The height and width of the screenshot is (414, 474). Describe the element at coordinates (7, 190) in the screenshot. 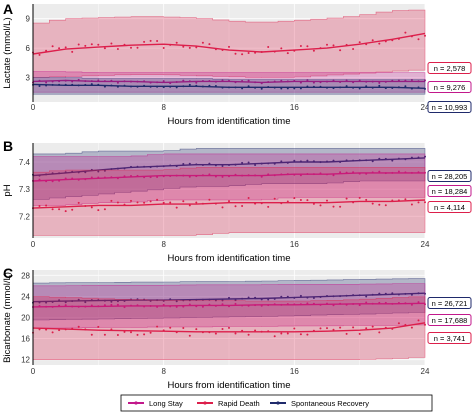

I see `y-axis-title: pH` at that location.